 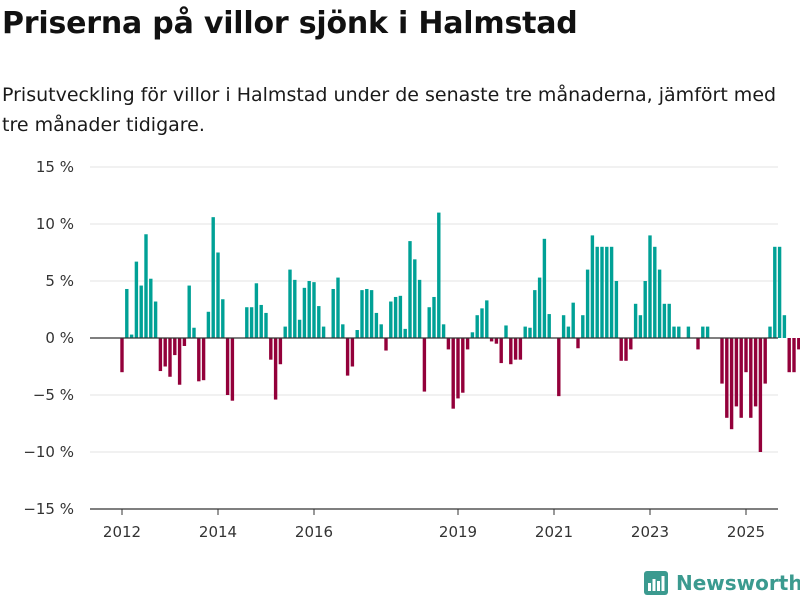 I want to click on bar-chart-logo-icon, so click(x=656, y=583).